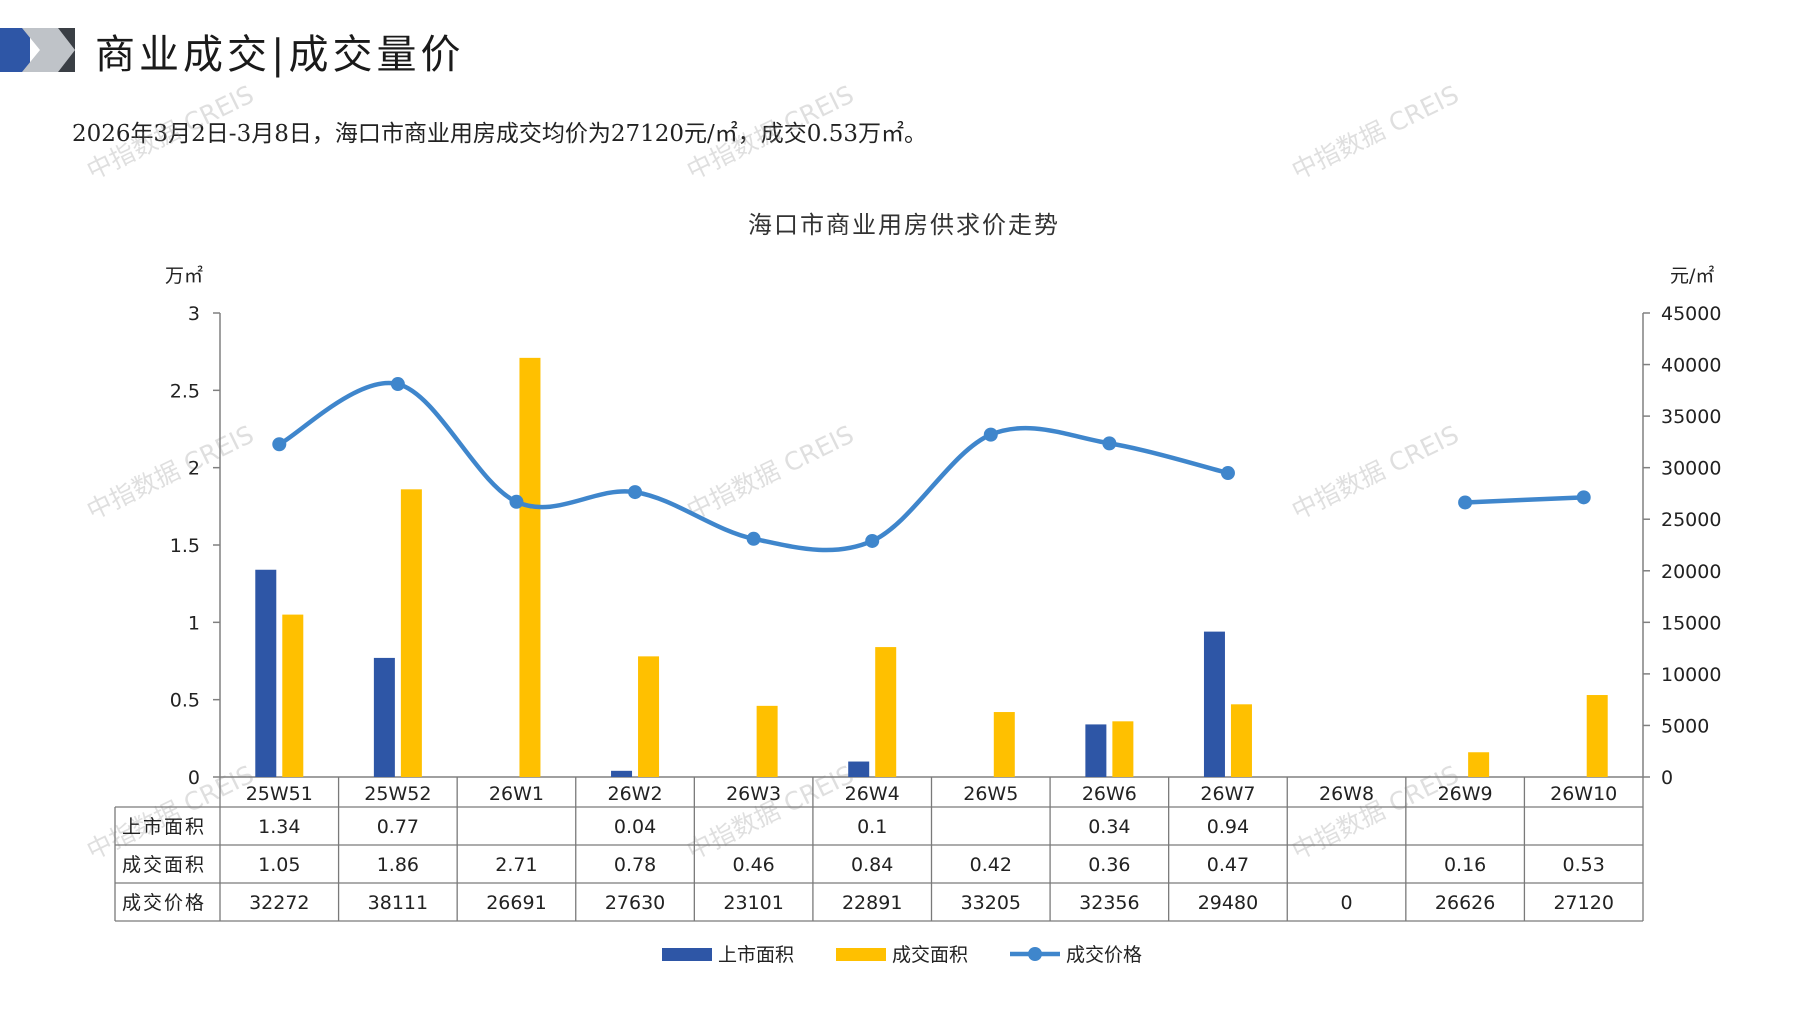 The width and height of the screenshot is (1797, 1010). I want to click on y-left-tick-label: 2, so click(194, 469).